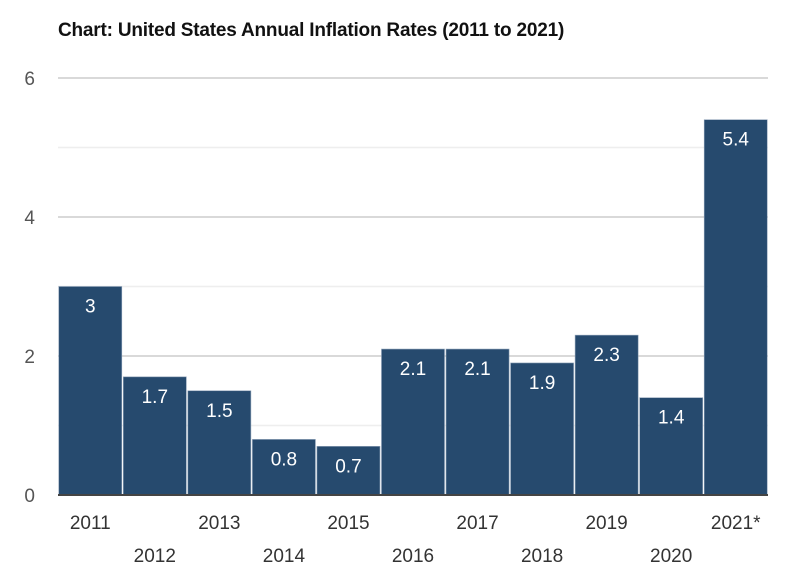 This screenshot has width=790, height=581. Describe the element at coordinates (155, 397) in the screenshot. I see `bar-data-label: 1.7` at that location.